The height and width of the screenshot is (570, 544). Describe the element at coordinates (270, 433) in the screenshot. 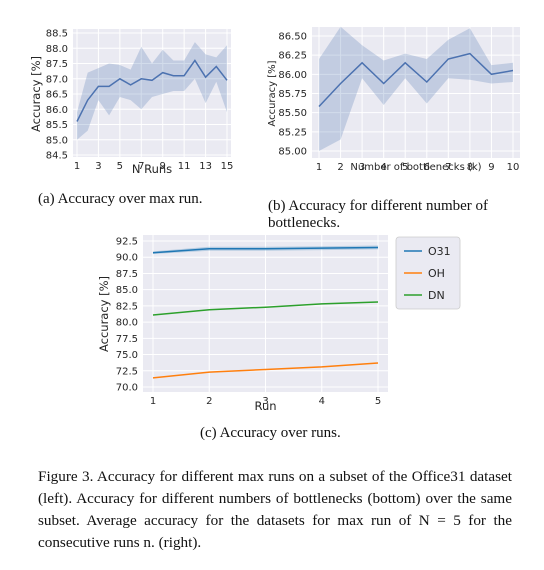

I see `caption-c: (c) Accuracy over runs.` at that location.